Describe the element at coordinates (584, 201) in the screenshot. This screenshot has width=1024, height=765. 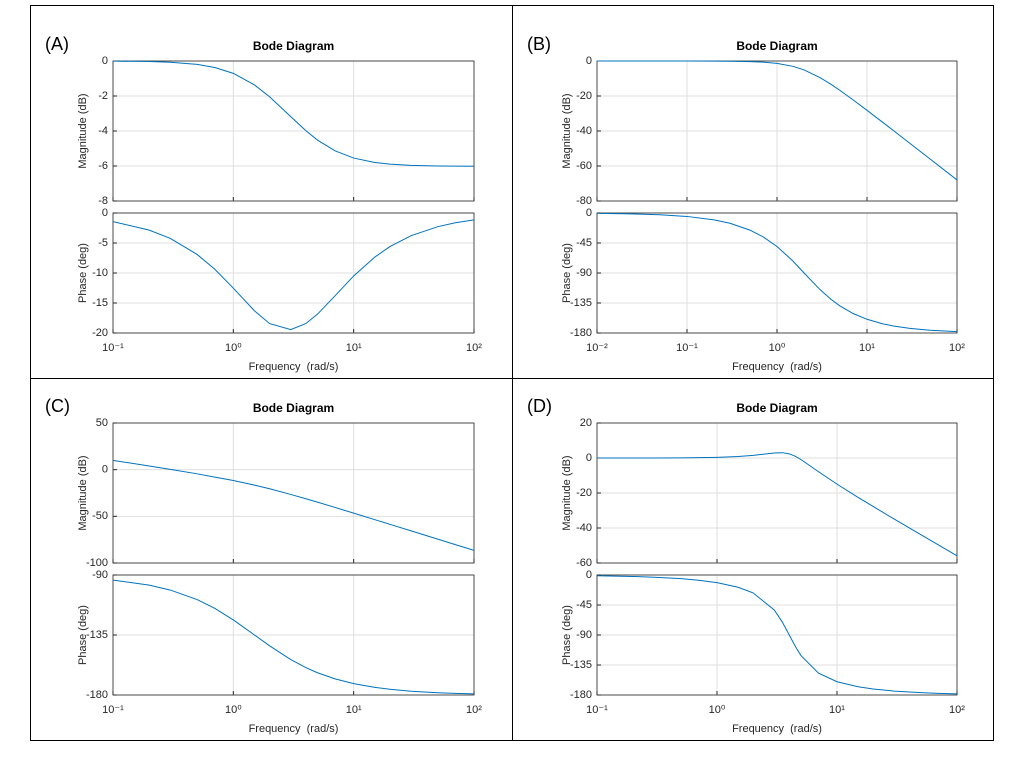
I see `y-tick-label: -80` at that location.